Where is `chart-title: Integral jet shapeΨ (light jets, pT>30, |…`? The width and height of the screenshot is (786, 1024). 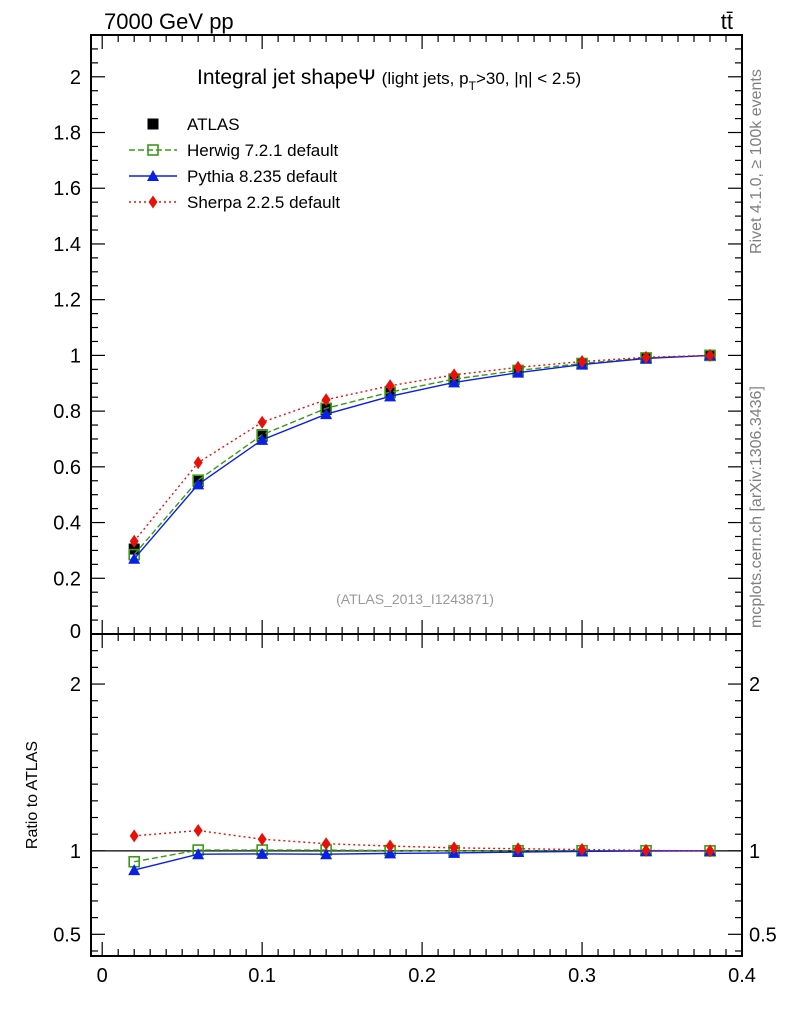
chart-title: Integral jet shapeΨ (light jets, pT>30, |… is located at coordinates (389, 79).